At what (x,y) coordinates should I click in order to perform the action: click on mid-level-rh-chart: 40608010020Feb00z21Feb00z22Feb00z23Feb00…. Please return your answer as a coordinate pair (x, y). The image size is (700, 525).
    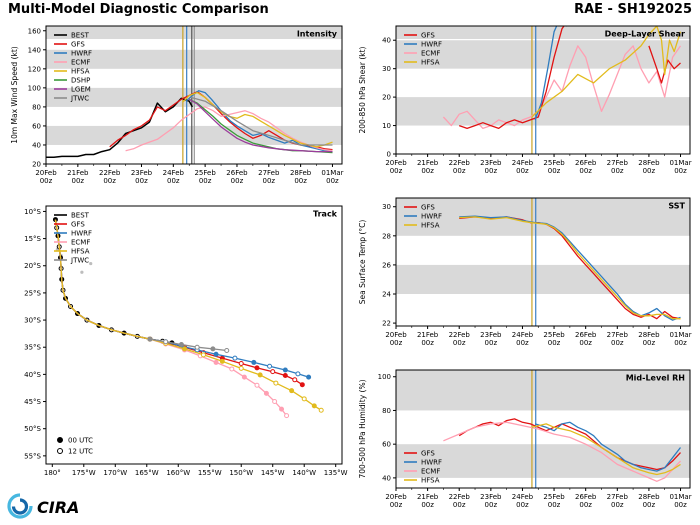
    Looking at the image, I should click on (525, 439).